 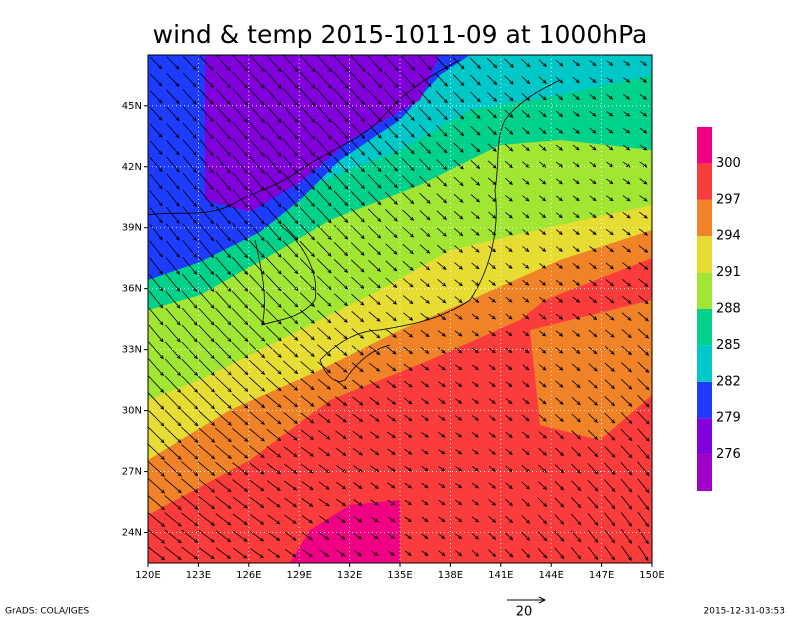 What do you see at coordinates (132, 228) in the screenshot?
I see `y-tick-label: 39N` at bounding box center [132, 228].